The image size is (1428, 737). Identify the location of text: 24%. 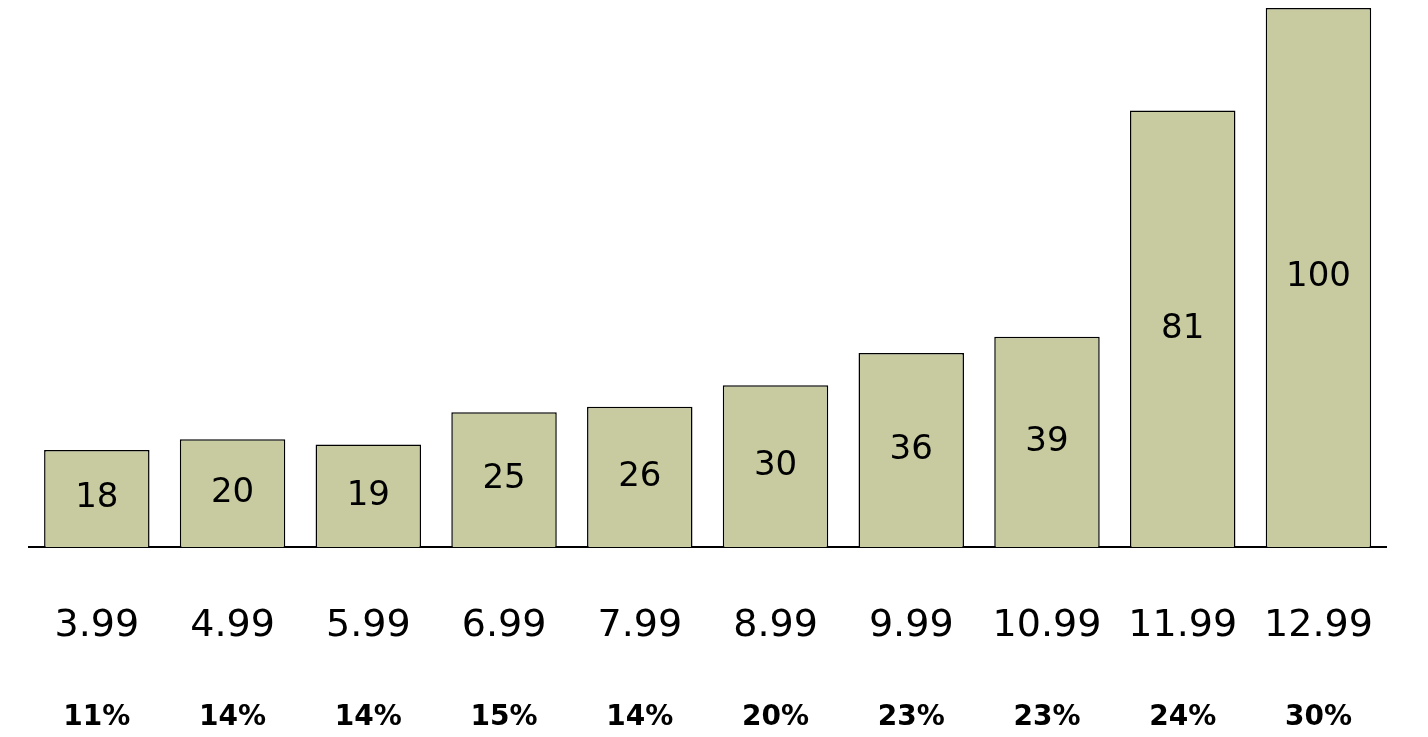
(1183, 716).